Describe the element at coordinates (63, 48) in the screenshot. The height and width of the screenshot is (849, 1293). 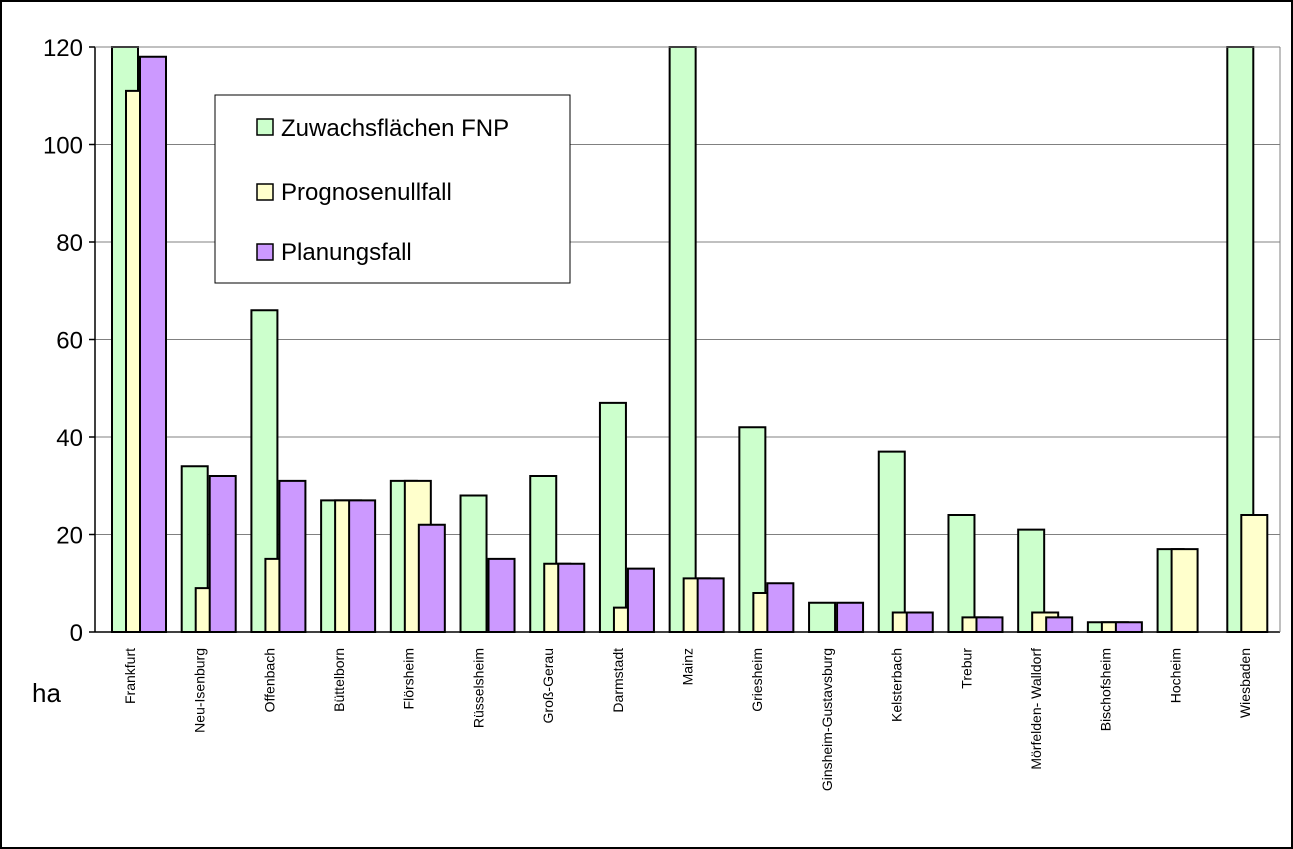
I see `y-tick-label: 120` at that location.